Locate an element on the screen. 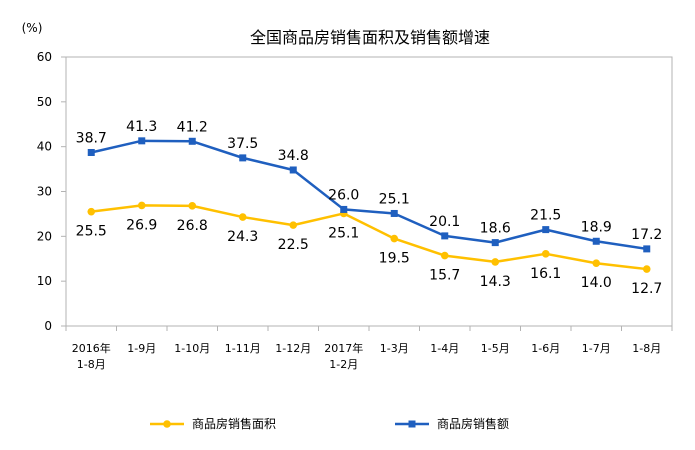  data-label: 17.2 is located at coordinates (646, 235).